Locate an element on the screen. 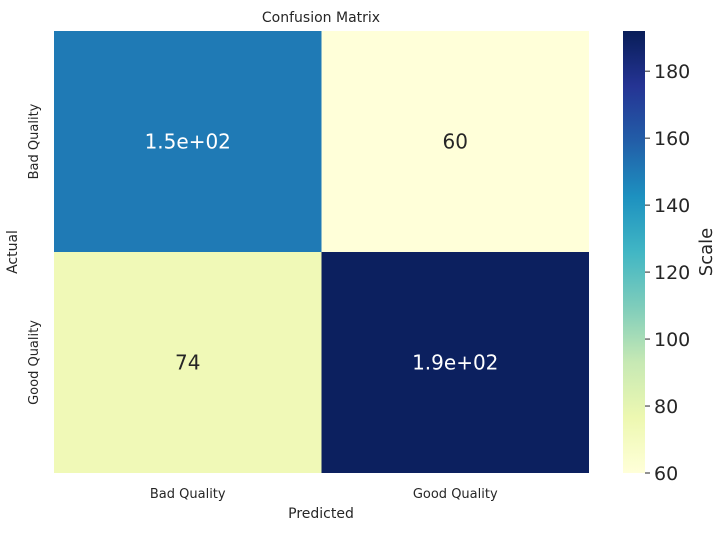 The image size is (723, 537). colorbar-tick-label: 180 is located at coordinates (672, 72).